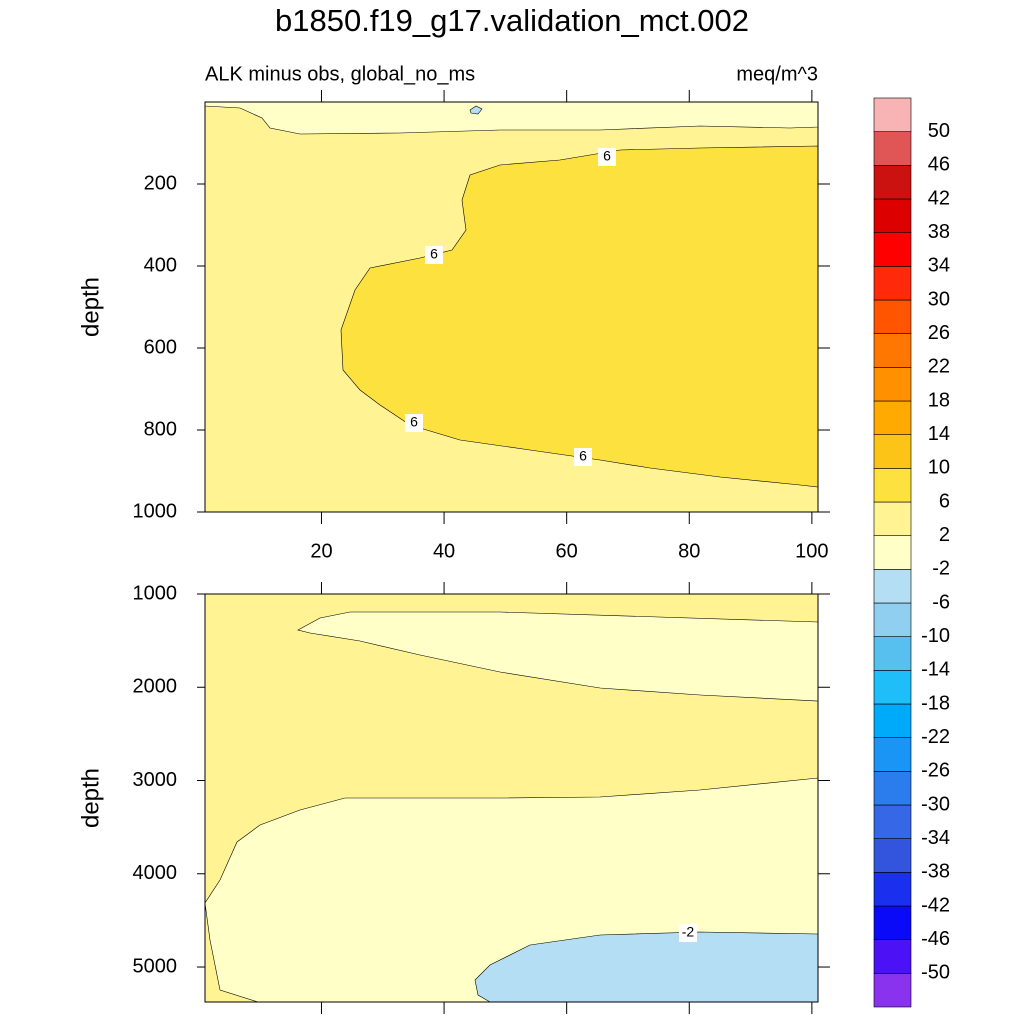 Image resolution: width=1024 pixels, height=1024 pixels. I want to click on x-tick-label: 60, so click(567, 551).